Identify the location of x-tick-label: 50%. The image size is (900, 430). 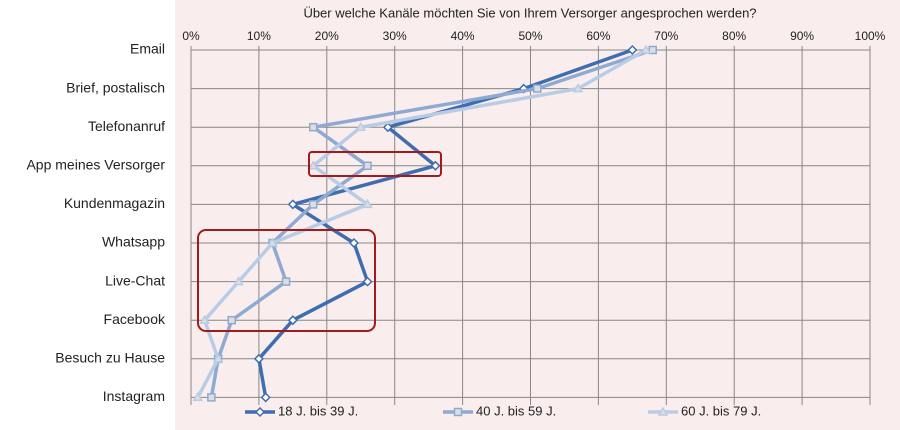
(530, 36).